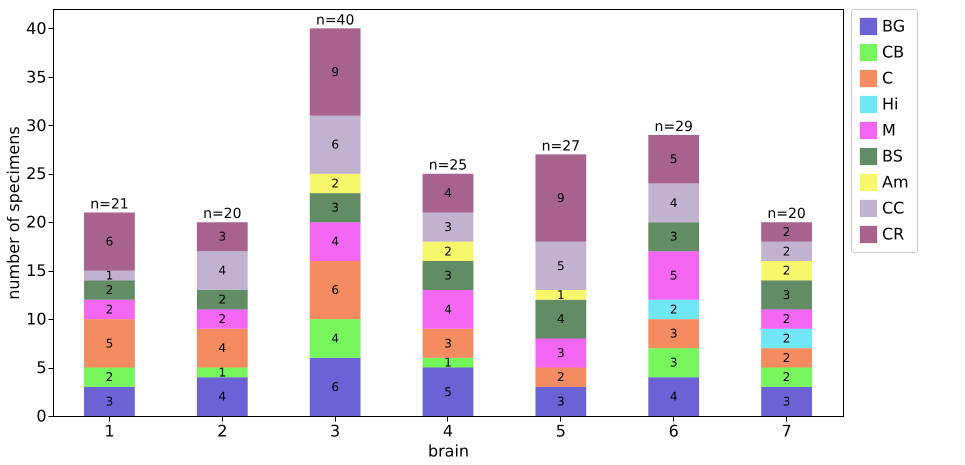 This screenshot has width=965, height=465. I want to click on legend-label: CB, so click(893, 52).